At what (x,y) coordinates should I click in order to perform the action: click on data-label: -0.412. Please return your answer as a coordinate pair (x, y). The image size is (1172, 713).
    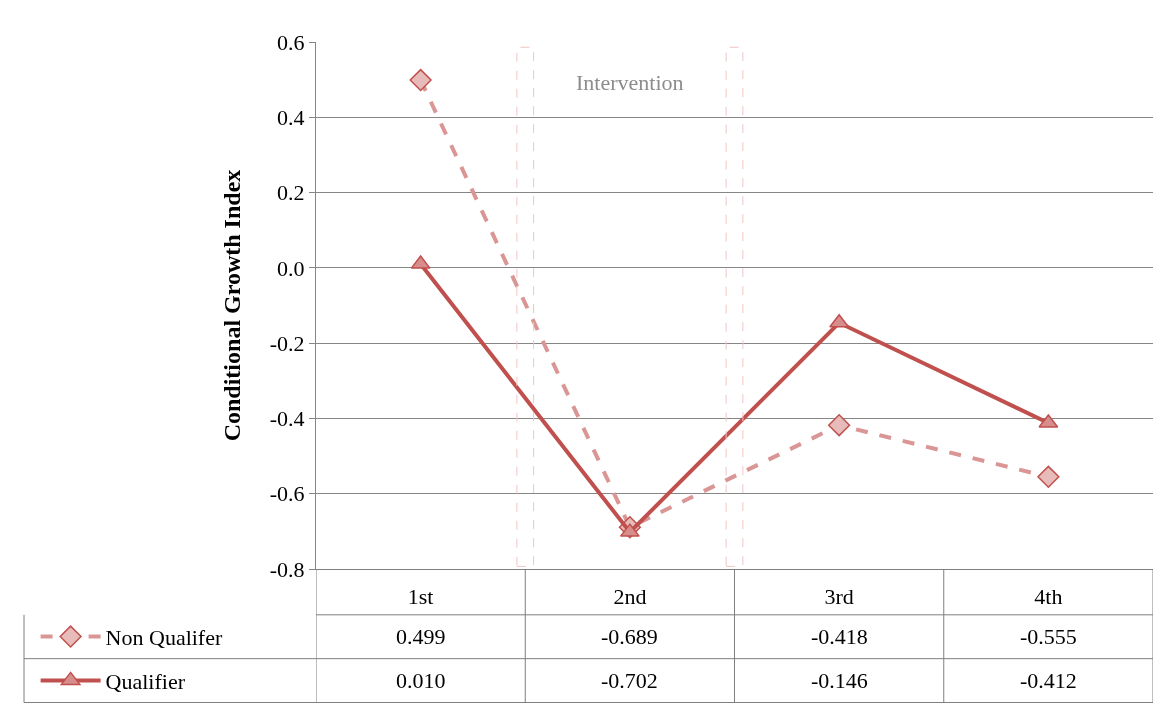
    Looking at the image, I should click on (1048, 680).